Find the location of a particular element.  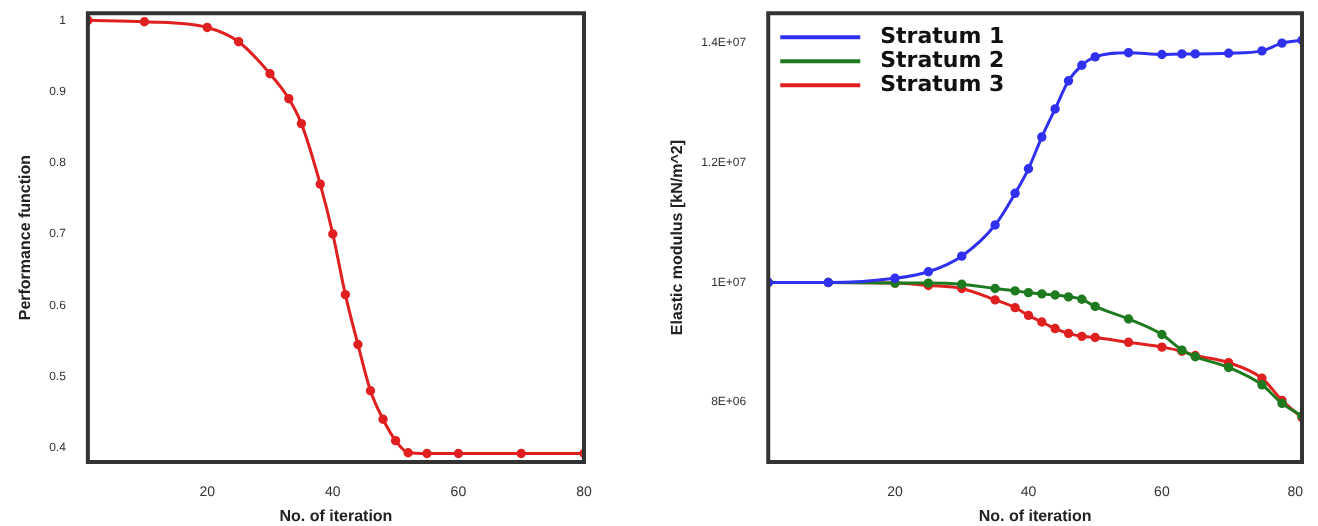

legend-label: Stratum 3 is located at coordinates (942, 83).